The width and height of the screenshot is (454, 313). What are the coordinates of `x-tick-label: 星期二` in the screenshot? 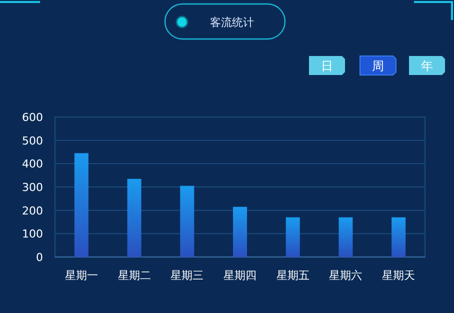 It's located at (134, 275).